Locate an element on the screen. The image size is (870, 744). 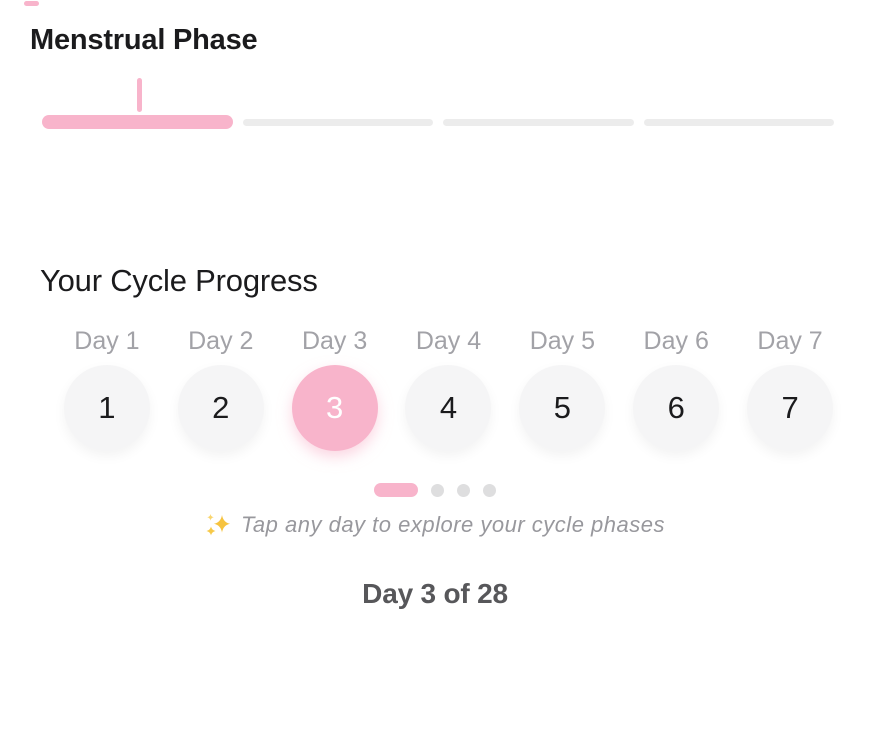
hint-text: Tap any day to explore your cycle phases is located at coordinates (453, 524).